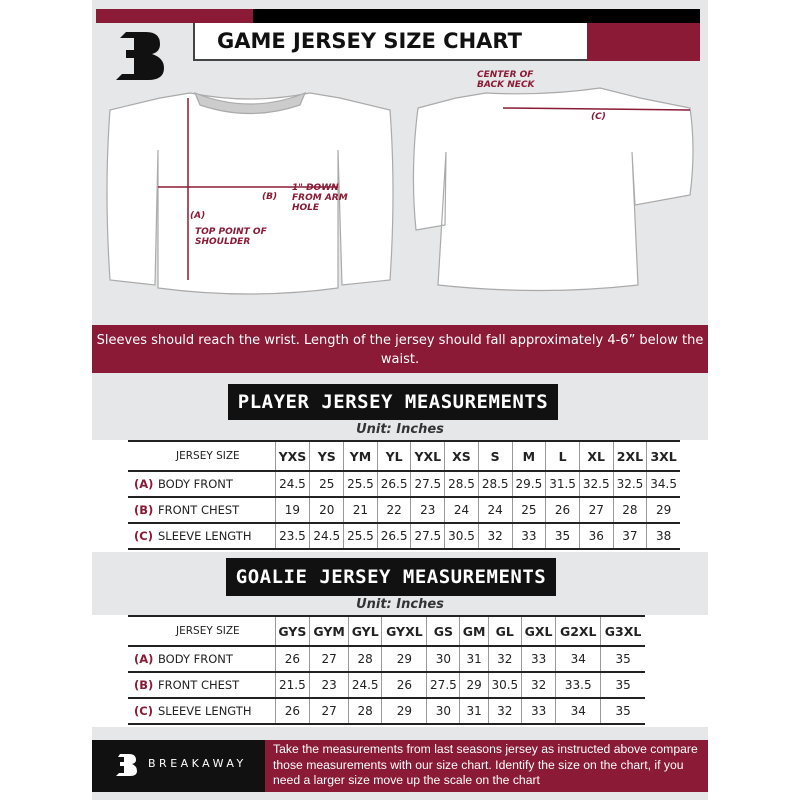 The height and width of the screenshot is (800, 800). I want to click on row-code: (B), so click(144, 685).